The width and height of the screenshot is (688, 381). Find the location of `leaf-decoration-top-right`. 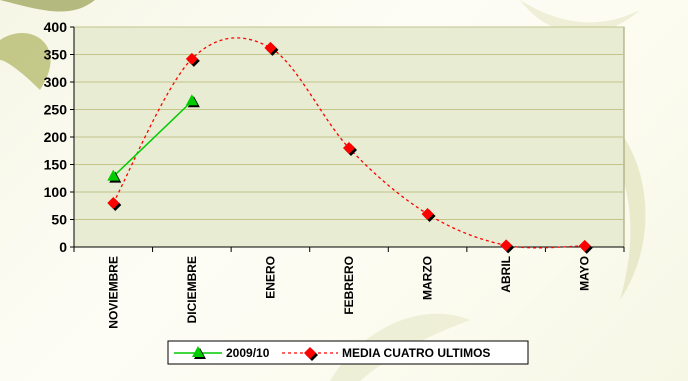

leaf-decoration-top-right is located at coordinates (580, 17).